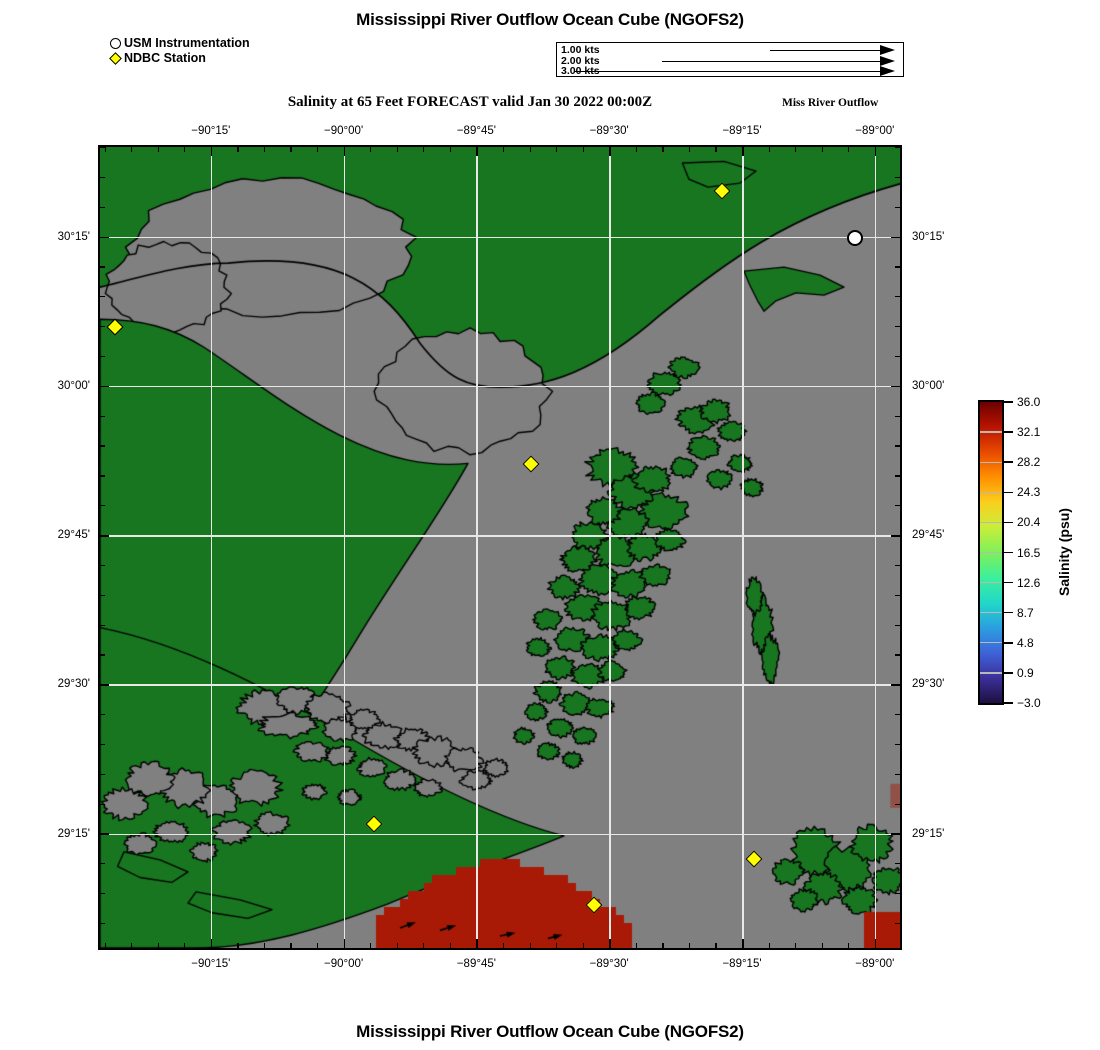 The image size is (1100, 1050). What do you see at coordinates (928, 385) in the screenshot?
I see `axis-label-y-right: 30°00'` at bounding box center [928, 385].